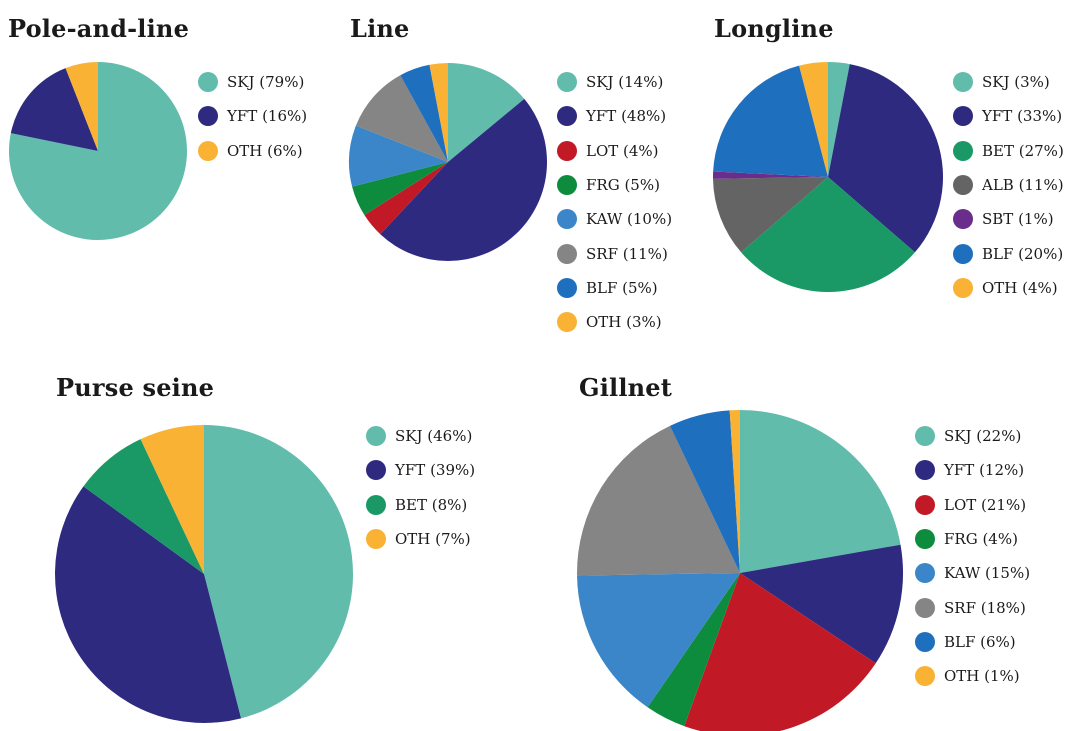  What do you see at coordinates (625, 82) in the screenshot?
I see `legend-label: SKJ (14%)` at bounding box center [625, 82].